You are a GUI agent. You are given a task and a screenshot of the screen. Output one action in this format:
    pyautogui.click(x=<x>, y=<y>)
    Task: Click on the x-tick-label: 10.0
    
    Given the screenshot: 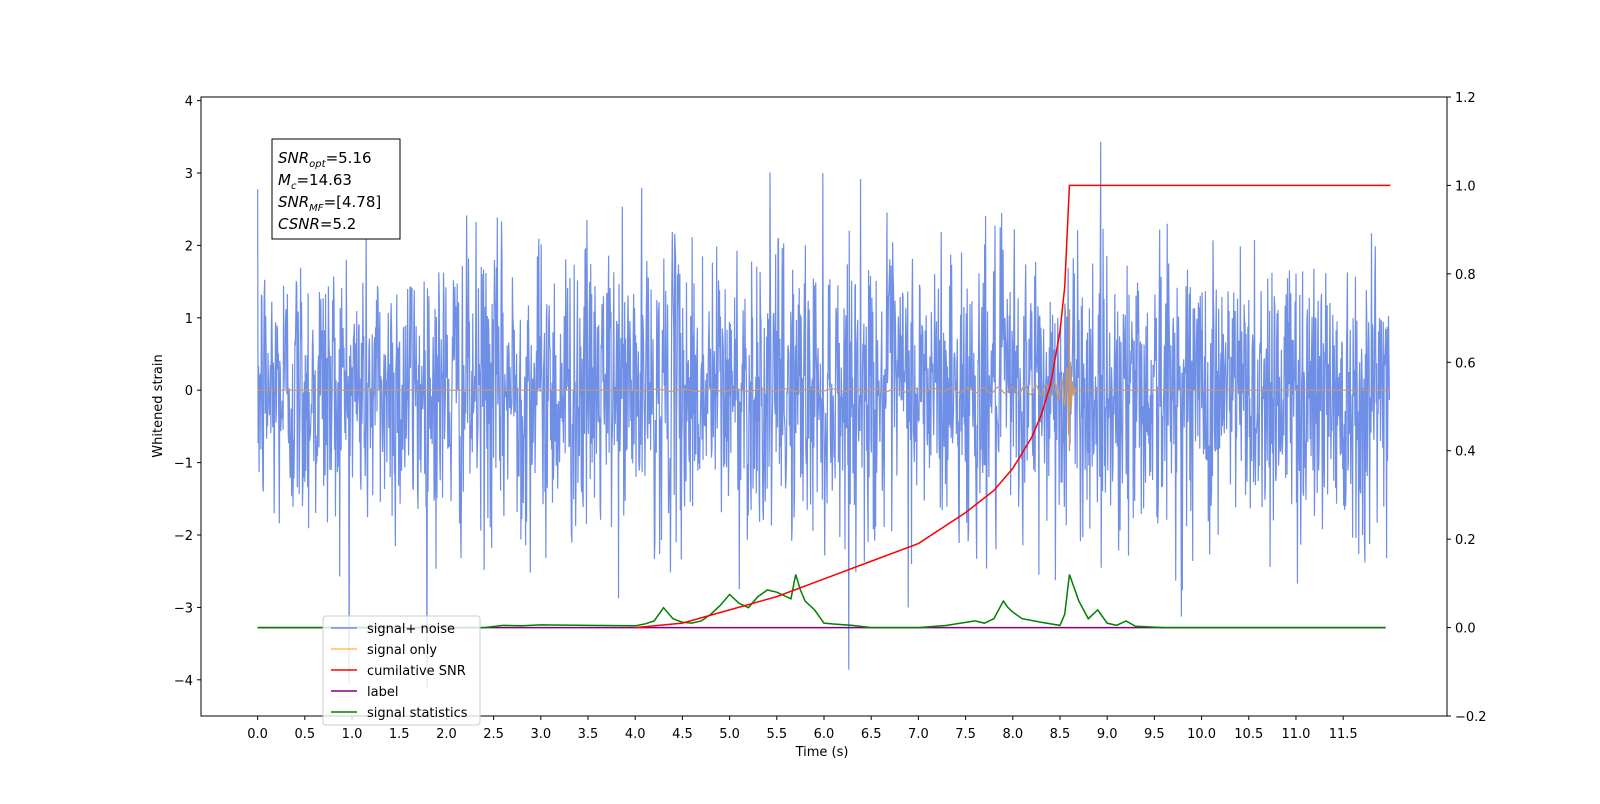 What is the action you would take?
    pyautogui.click(x=1201, y=734)
    